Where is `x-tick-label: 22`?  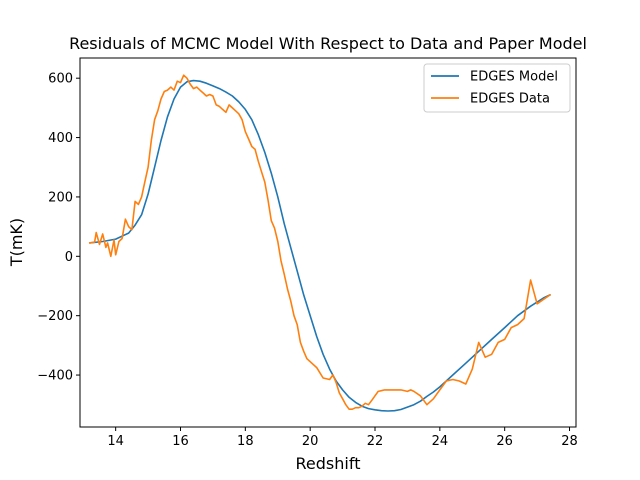
x-tick-label: 22 is located at coordinates (375, 441).